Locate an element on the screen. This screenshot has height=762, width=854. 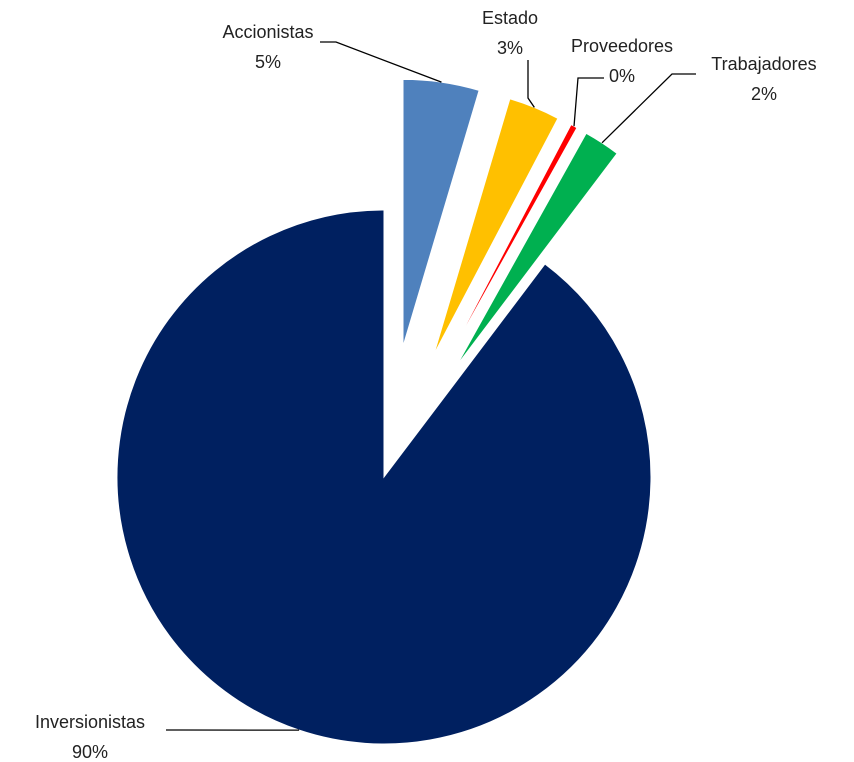
leader-estado is located at coordinates (531, 84).